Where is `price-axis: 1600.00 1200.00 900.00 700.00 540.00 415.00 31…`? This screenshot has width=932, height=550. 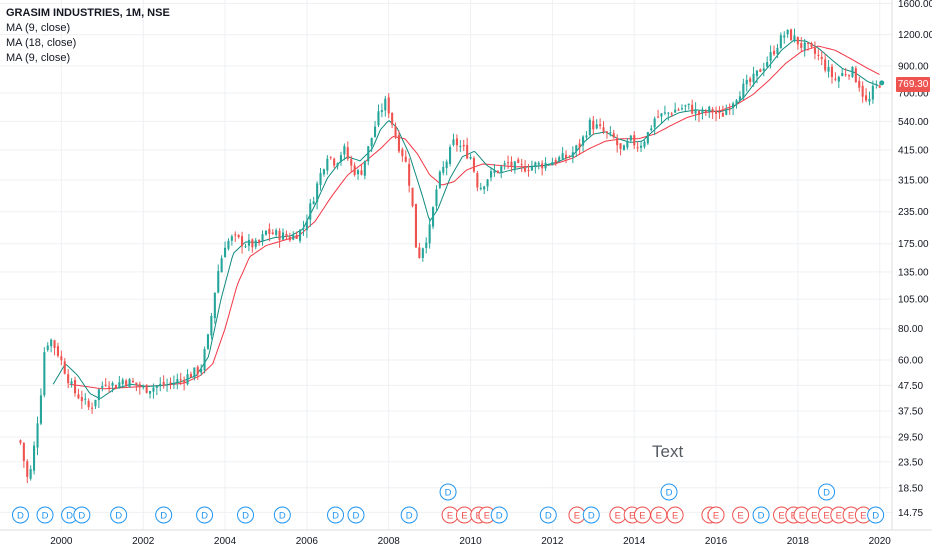 price-axis: 1600.00 1200.00 900.00 700.00 540.00 415.00 31… is located at coordinates (911, 265).